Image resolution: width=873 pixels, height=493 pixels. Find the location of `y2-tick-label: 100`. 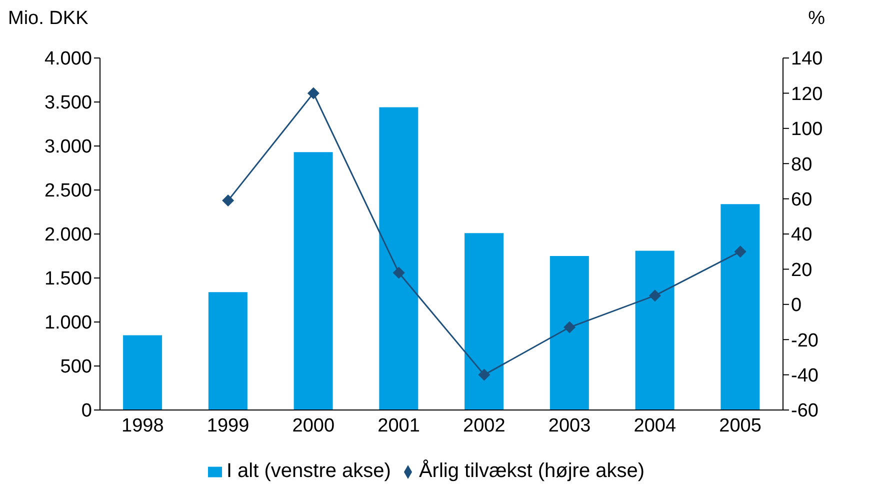

y2-tick-label: 100 is located at coordinates (807, 129).